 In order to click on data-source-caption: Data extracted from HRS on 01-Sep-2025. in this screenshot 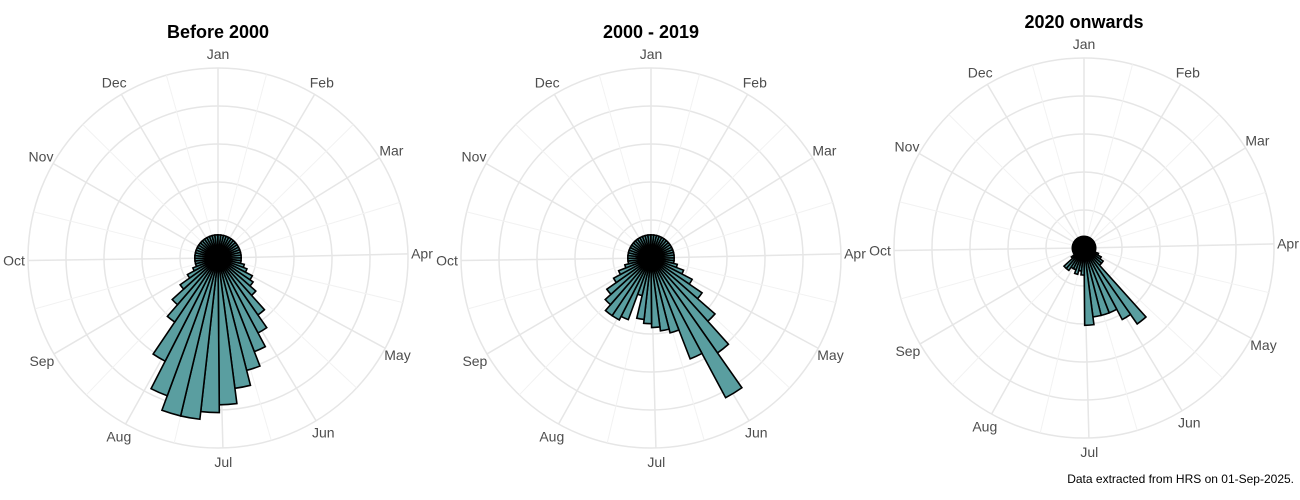, I will do `click(1180, 479)`.